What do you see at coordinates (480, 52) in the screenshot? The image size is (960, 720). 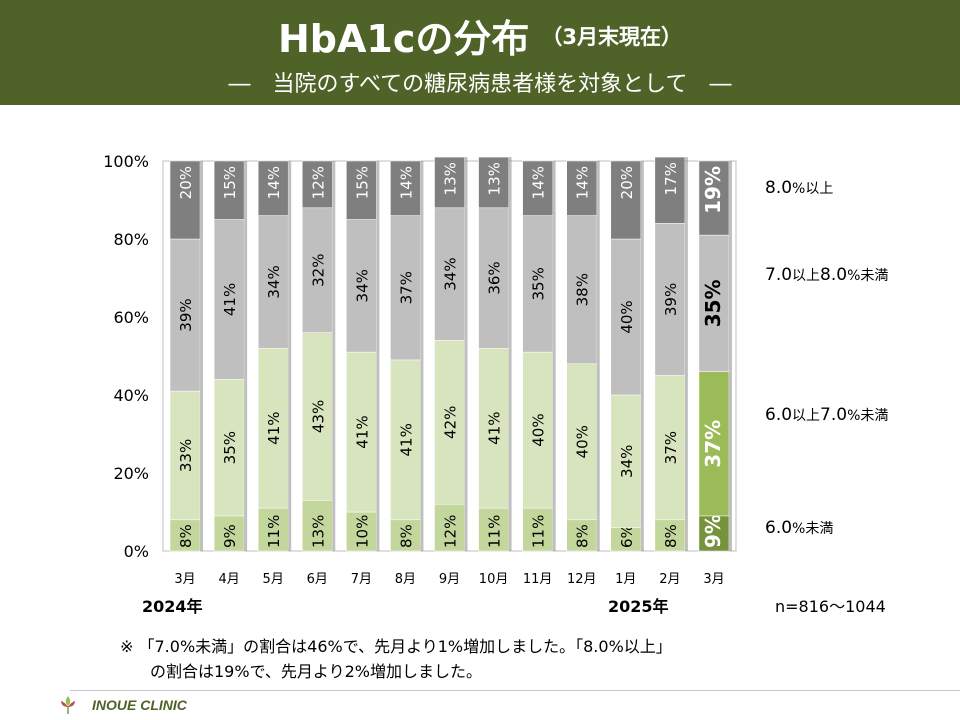 I see `header-banner: HbA1cの分布 （3月末現在） ― 当院のすべての糖尿病患者様を対象として ―` at bounding box center [480, 52].